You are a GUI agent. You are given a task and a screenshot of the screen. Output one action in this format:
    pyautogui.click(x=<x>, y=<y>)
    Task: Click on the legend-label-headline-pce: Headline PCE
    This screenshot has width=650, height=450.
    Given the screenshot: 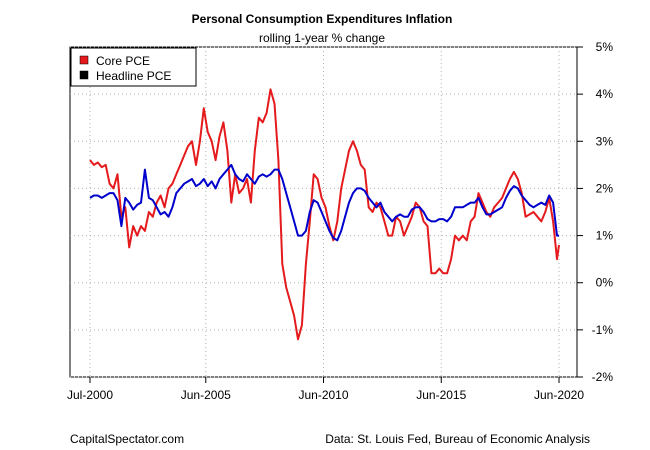 What is the action you would take?
    pyautogui.click(x=133, y=76)
    